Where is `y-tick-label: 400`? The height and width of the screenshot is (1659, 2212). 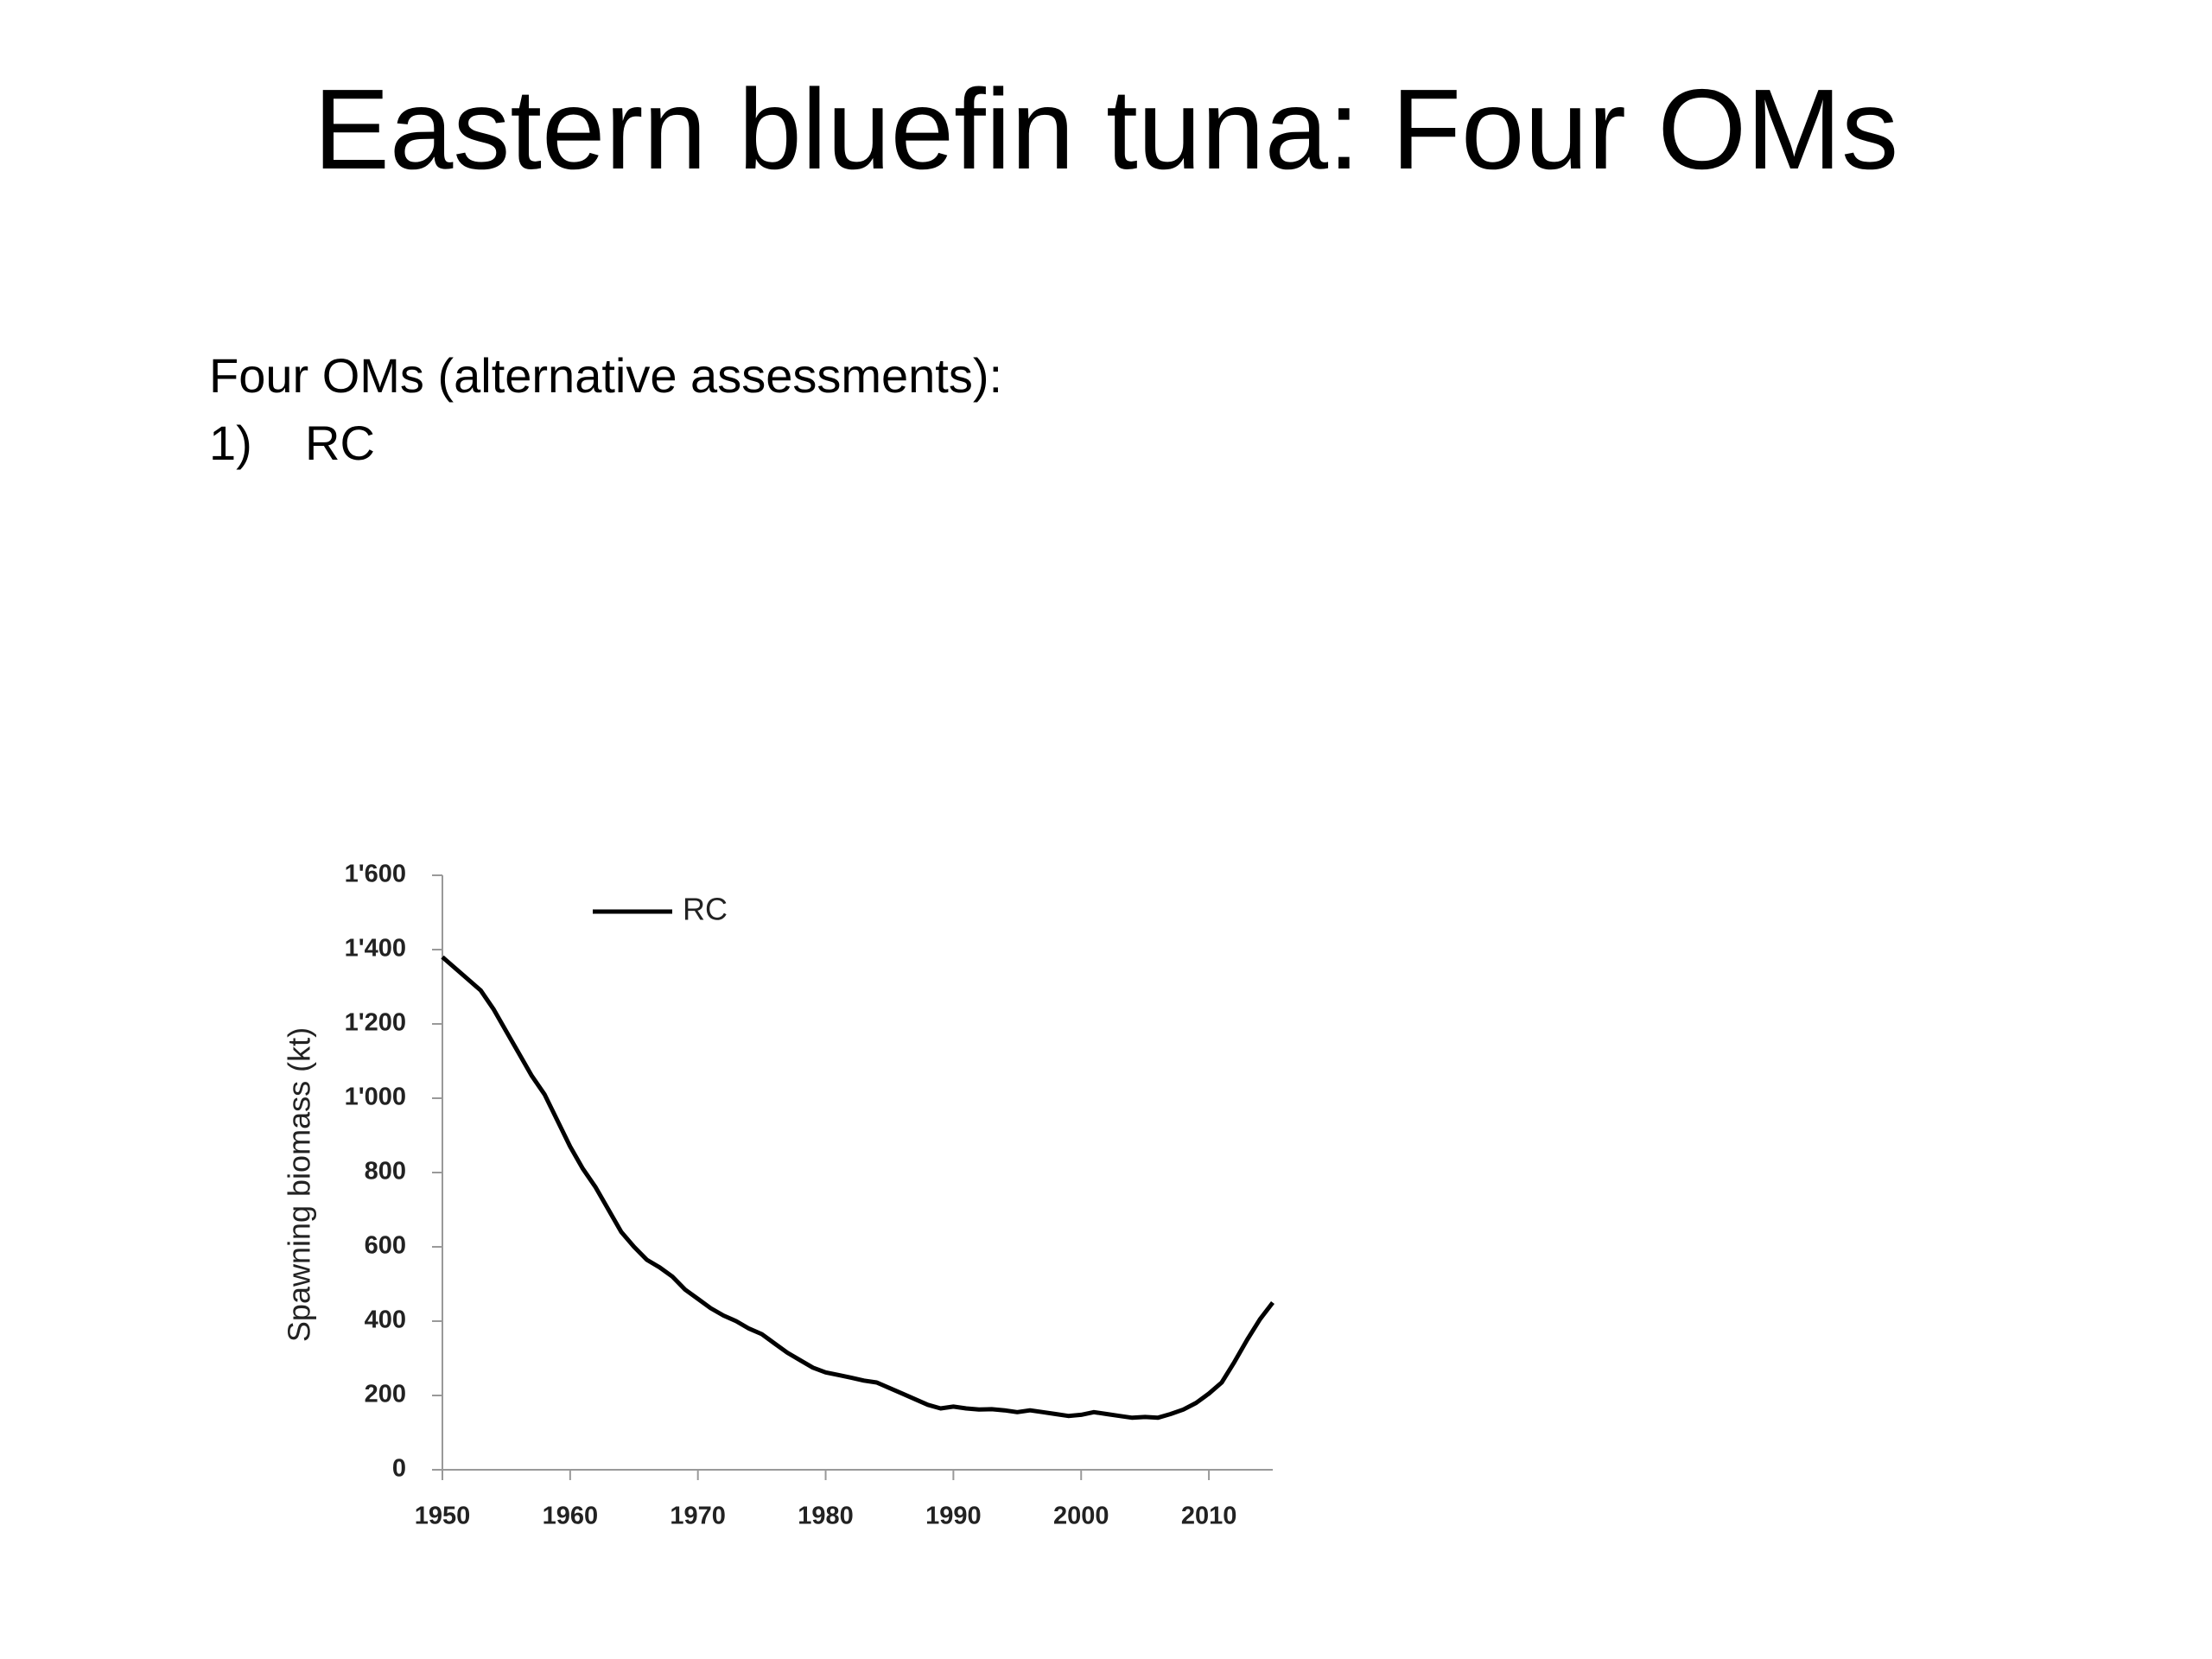 y-tick-label: 400 is located at coordinates (385, 1320).